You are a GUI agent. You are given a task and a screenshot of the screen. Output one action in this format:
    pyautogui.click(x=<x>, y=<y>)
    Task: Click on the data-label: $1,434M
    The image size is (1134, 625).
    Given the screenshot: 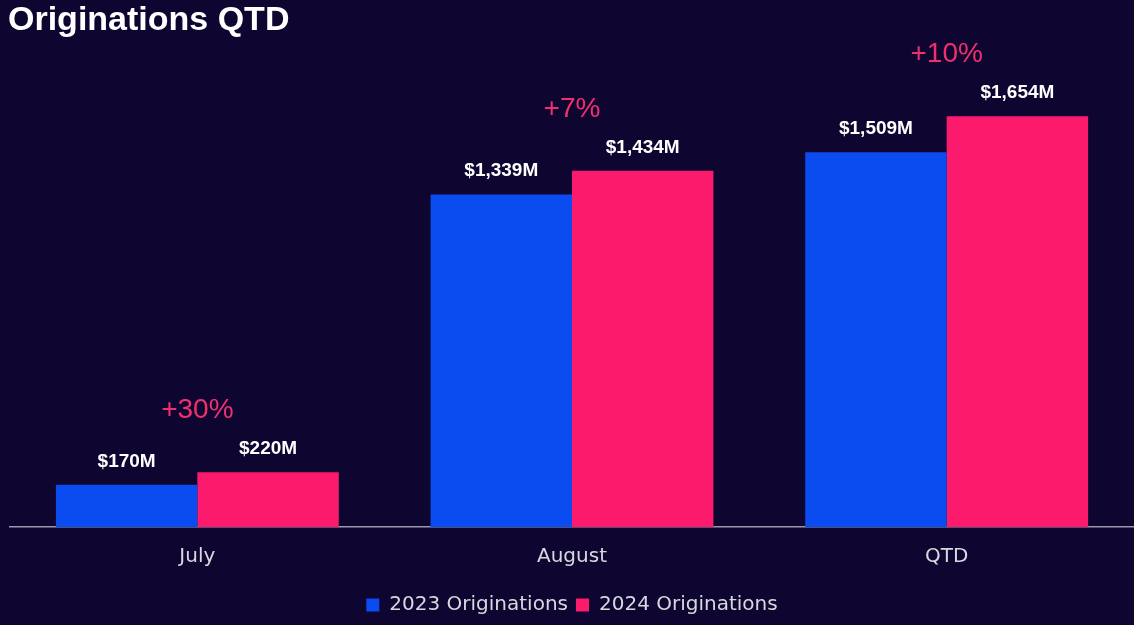 What is the action you would take?
    pyautogui.click(x=642, y=146)
    